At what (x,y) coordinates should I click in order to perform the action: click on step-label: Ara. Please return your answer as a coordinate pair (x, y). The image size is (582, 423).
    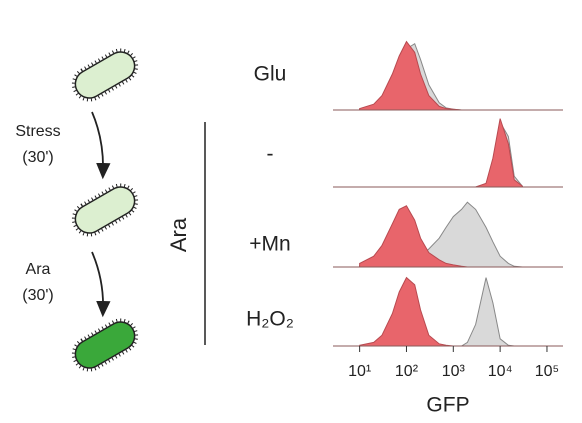
    Looking at the image, I should click on (38, 269).